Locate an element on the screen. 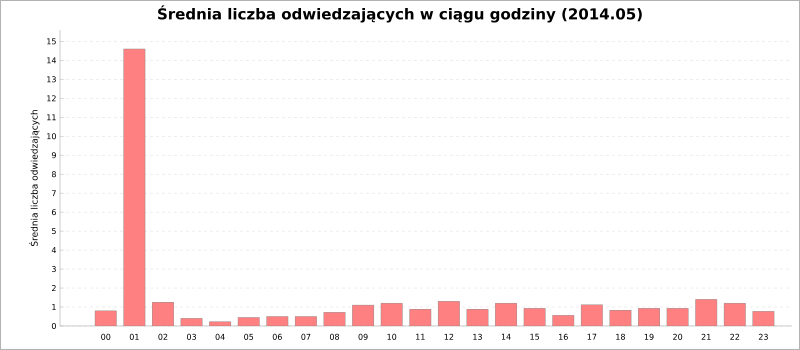 Image resolution: width=800 pixels, height=350 pixels. x-tick-label: 11 is located at coordinates (420, 337).